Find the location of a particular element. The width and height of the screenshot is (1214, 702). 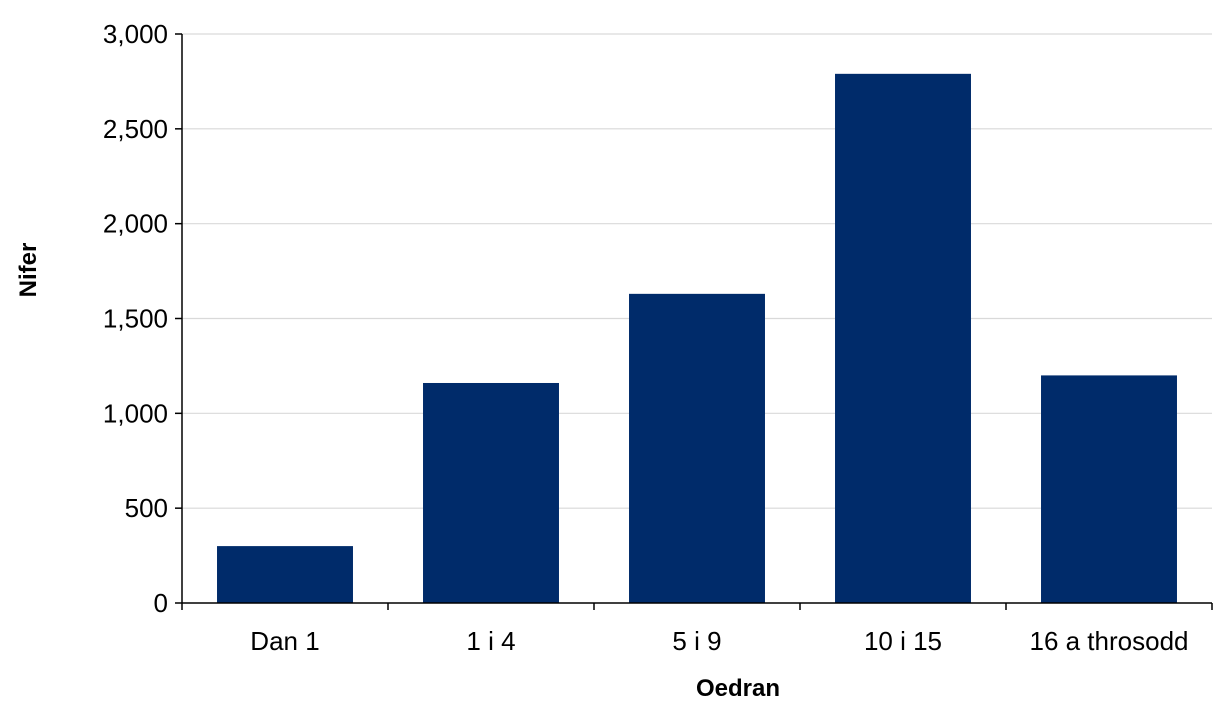

y-tick-label: 1,500 is located at coordinates (135, 319).